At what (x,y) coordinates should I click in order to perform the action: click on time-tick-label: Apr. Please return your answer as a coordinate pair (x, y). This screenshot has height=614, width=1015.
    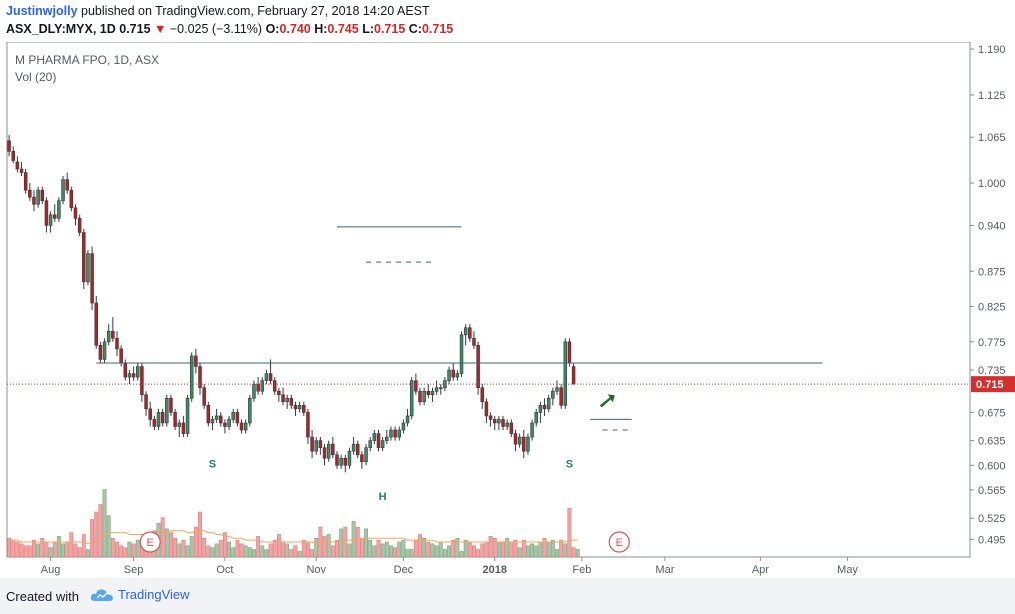
    Looking at the image, I should click on (760, 570).